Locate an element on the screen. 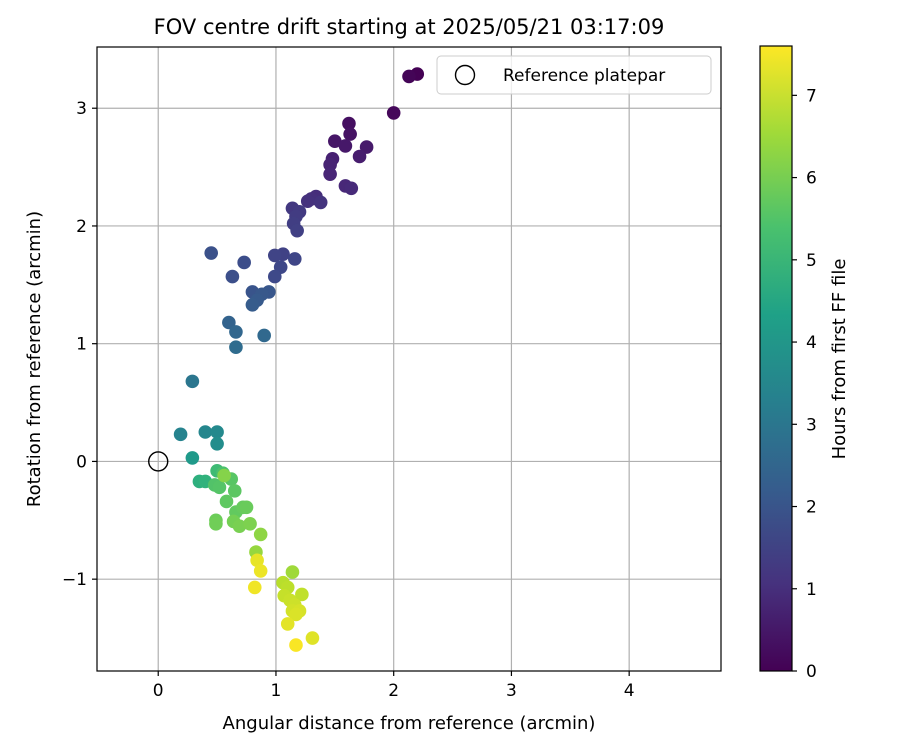 The width and height of the screenshot is (900, 750). colorbar-tick-label: 3 is located at coordinates (811, 425).